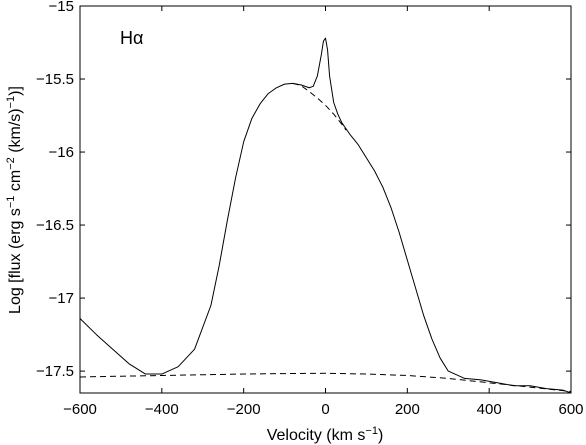 The image size is (586, 445). Describe the element at coordinates (80, 409) in the screenshot. I see `x-tick-label: −600` at that location.